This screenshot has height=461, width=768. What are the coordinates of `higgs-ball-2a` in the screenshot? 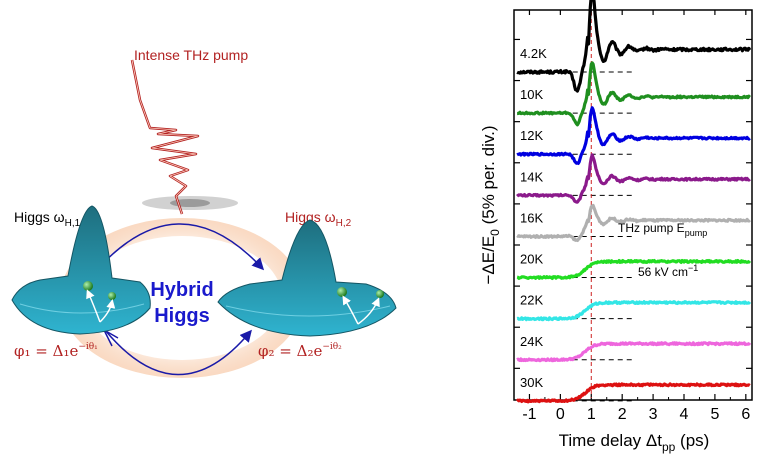 It's located at (342, 292).